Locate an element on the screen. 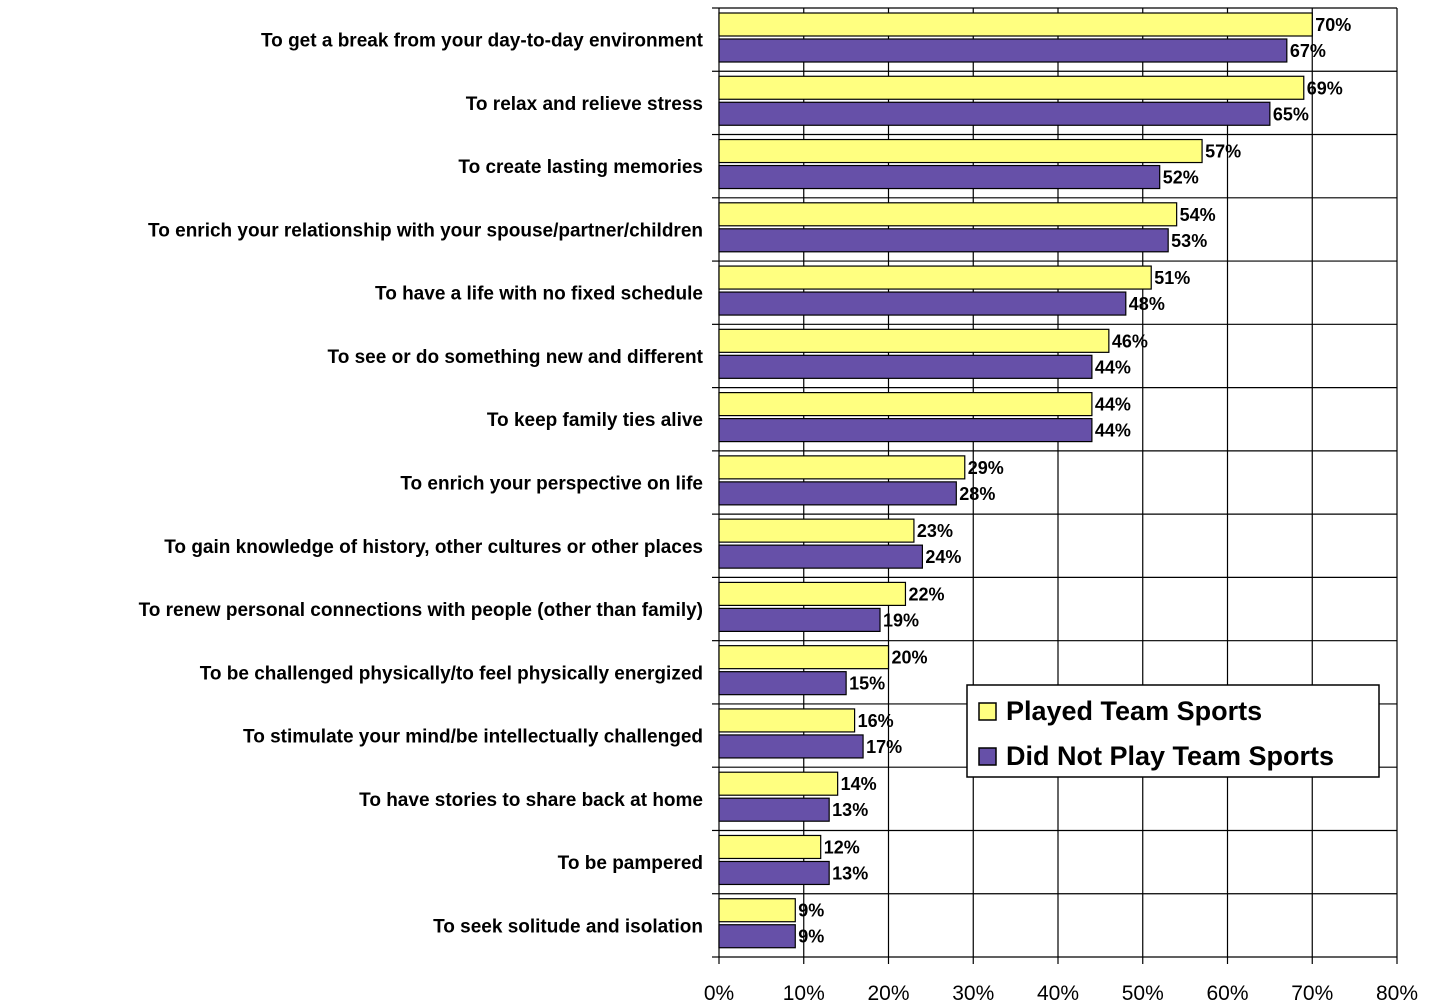  data-label: 70% is located at coordinates (1333, 25).